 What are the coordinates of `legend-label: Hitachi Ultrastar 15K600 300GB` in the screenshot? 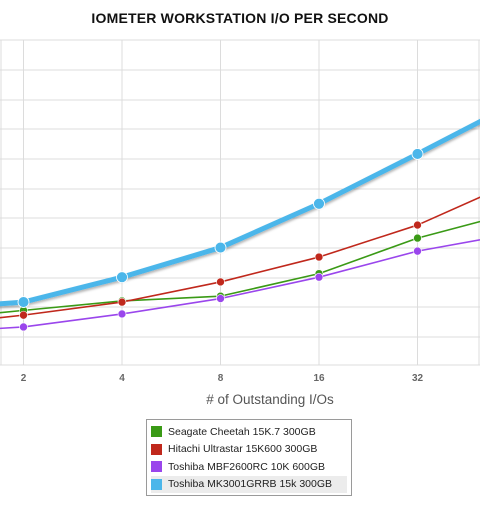 It's located at (243, 449).